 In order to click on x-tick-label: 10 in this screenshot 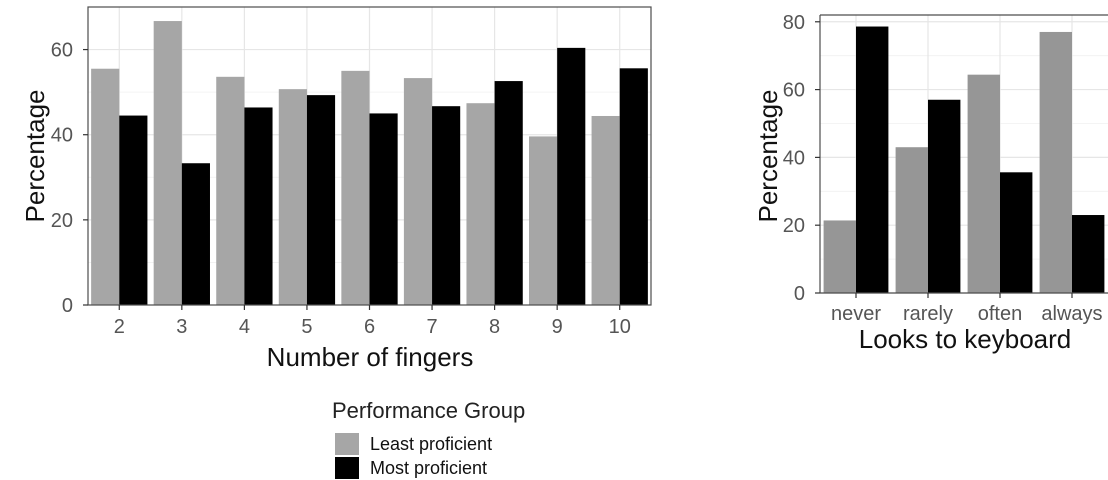, I will do `click(620, 327)`.